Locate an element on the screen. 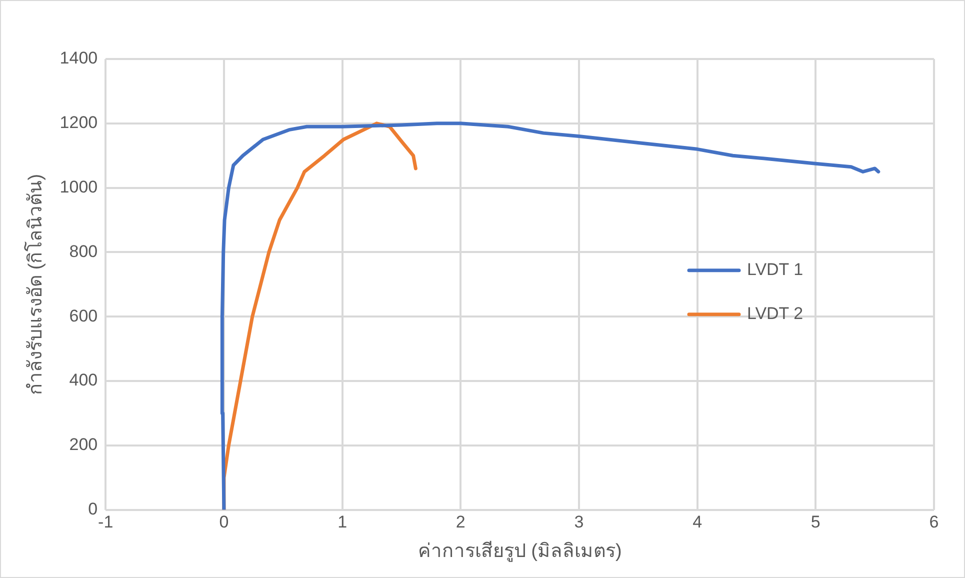  y-tick-label: 800 is located at coordinates (83, 251).